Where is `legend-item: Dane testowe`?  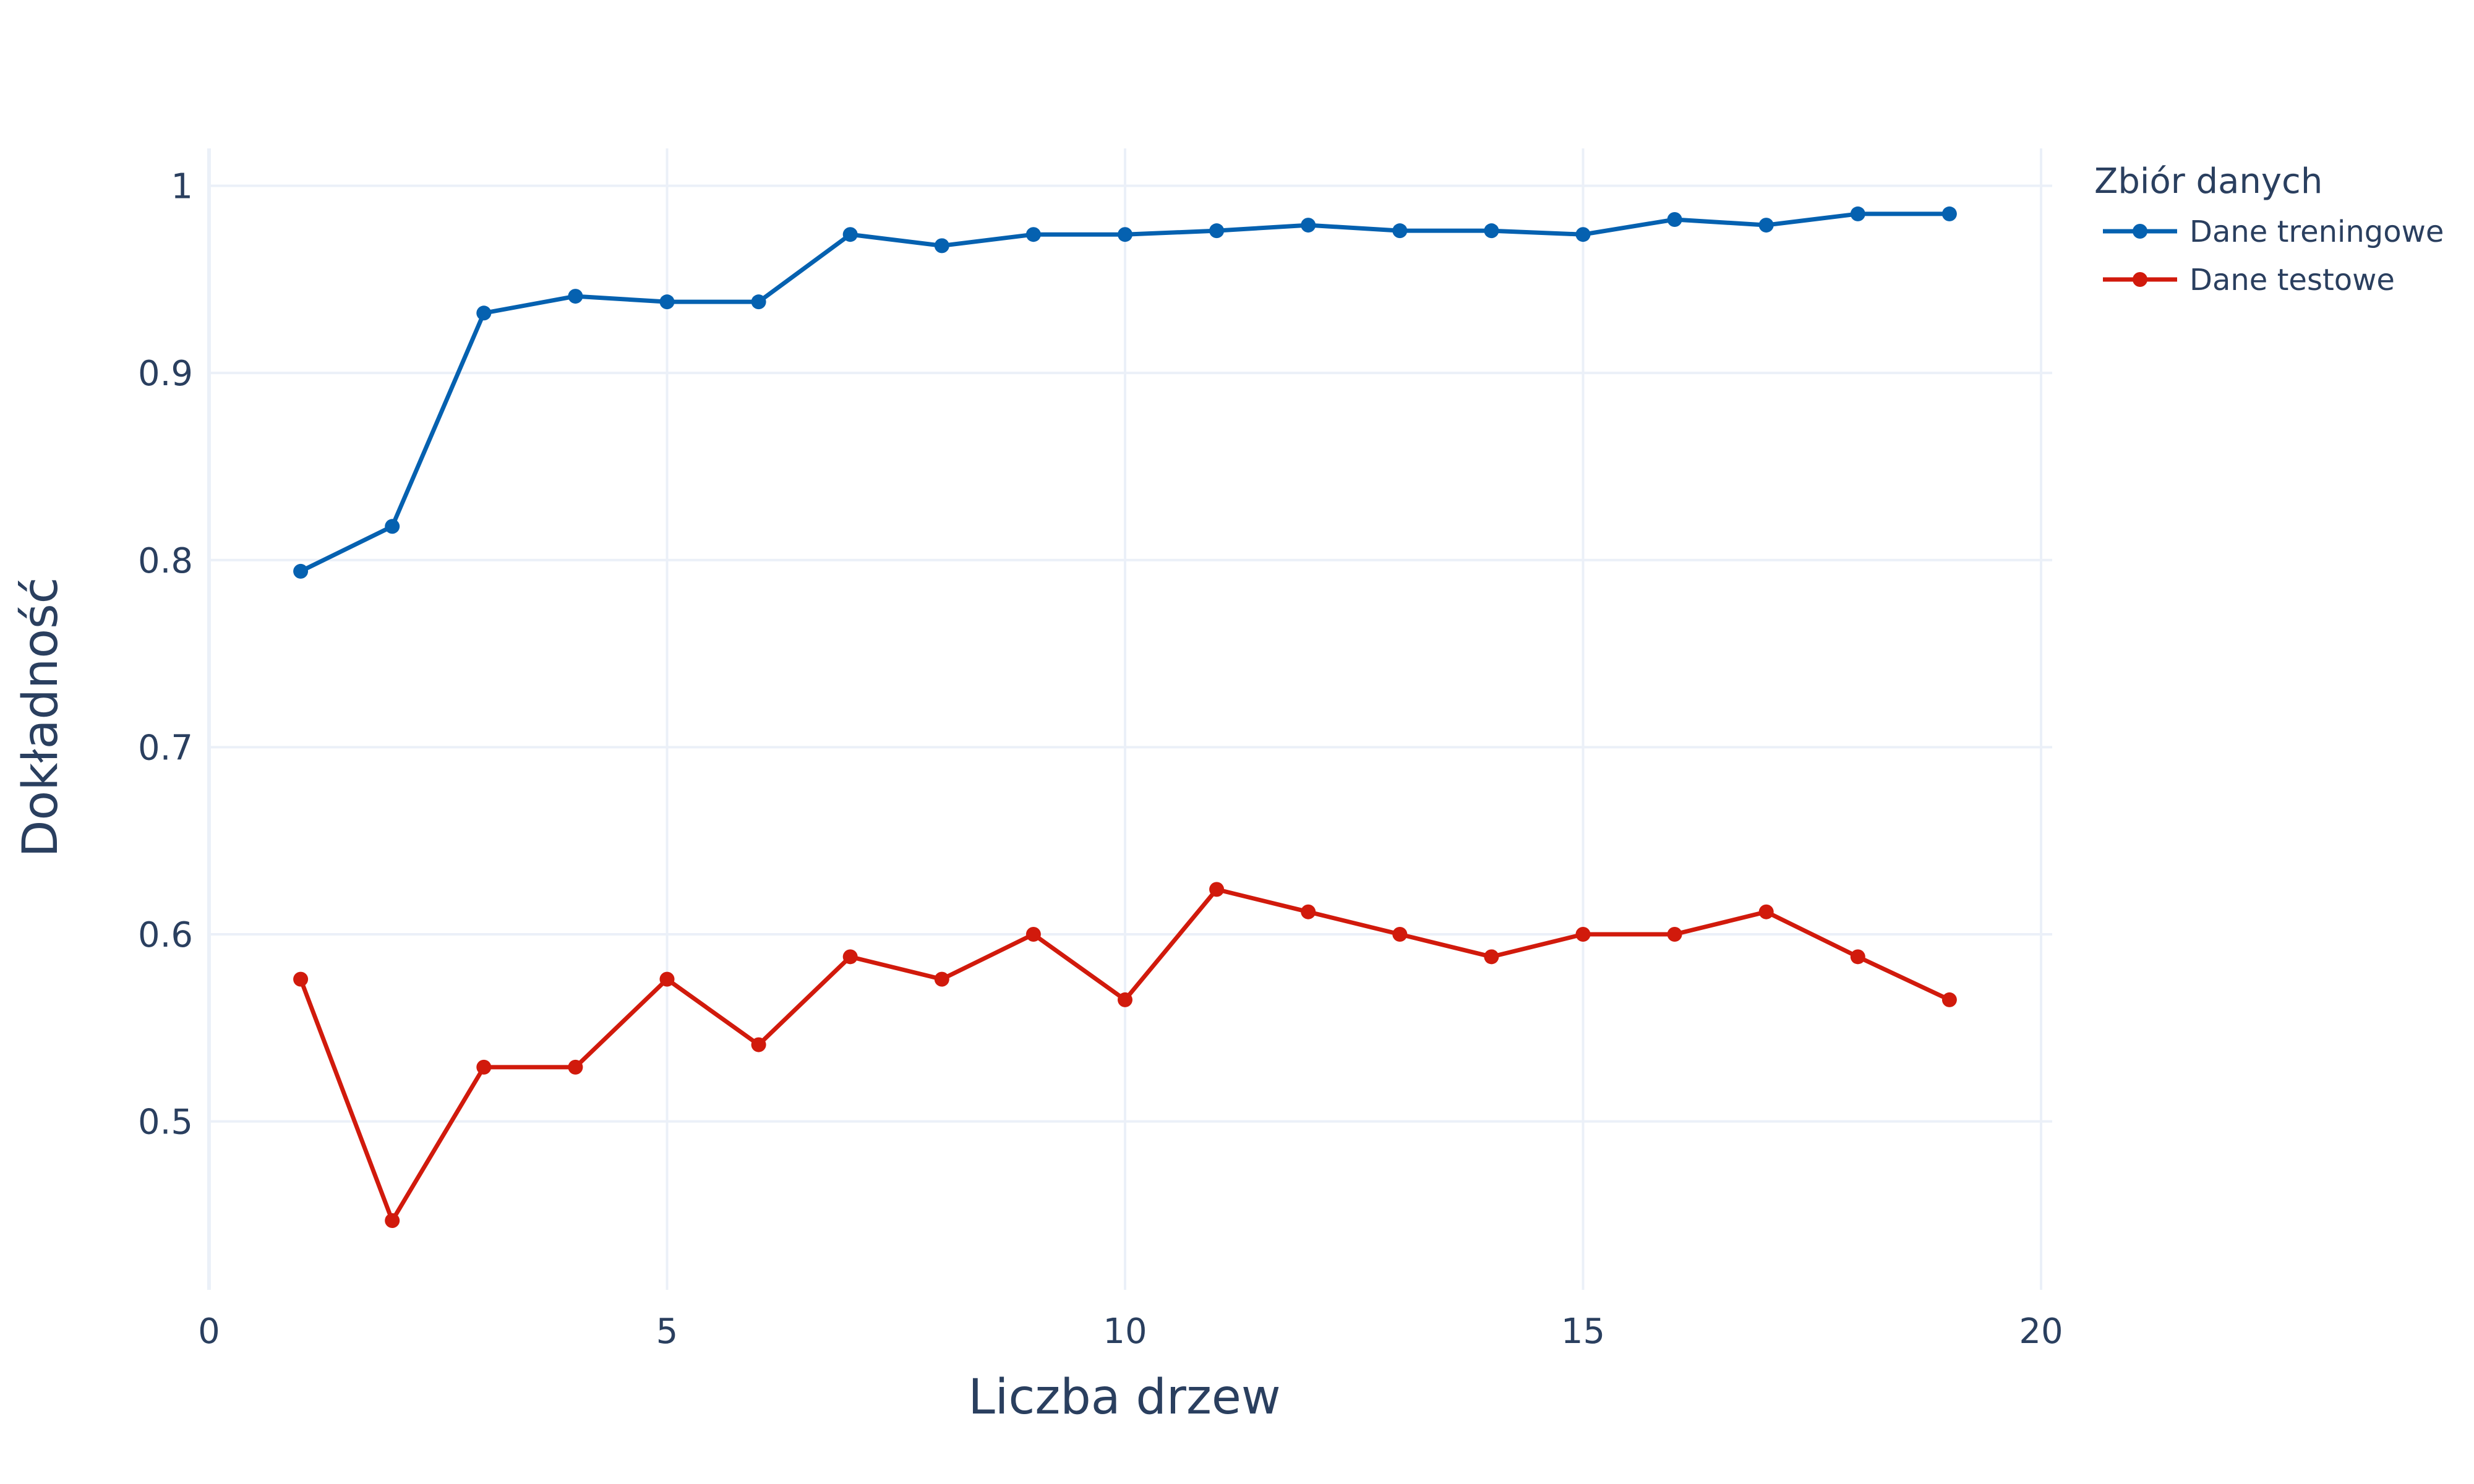
legend-item: Dane testowe is located at coordinates (2249, 280).